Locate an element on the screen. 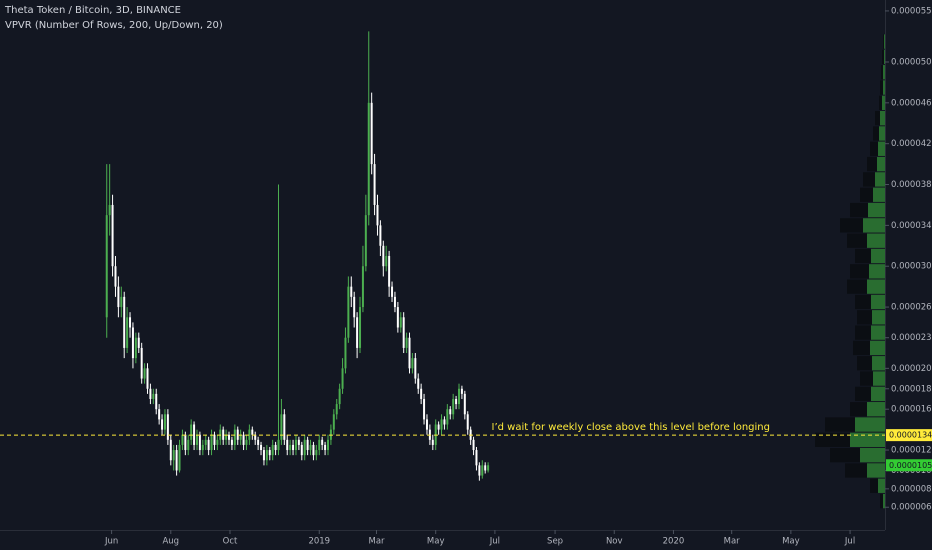 The height and width of the screenshot is (550, 932). x-tick-label: Jul is located at coordinates (494, 542).